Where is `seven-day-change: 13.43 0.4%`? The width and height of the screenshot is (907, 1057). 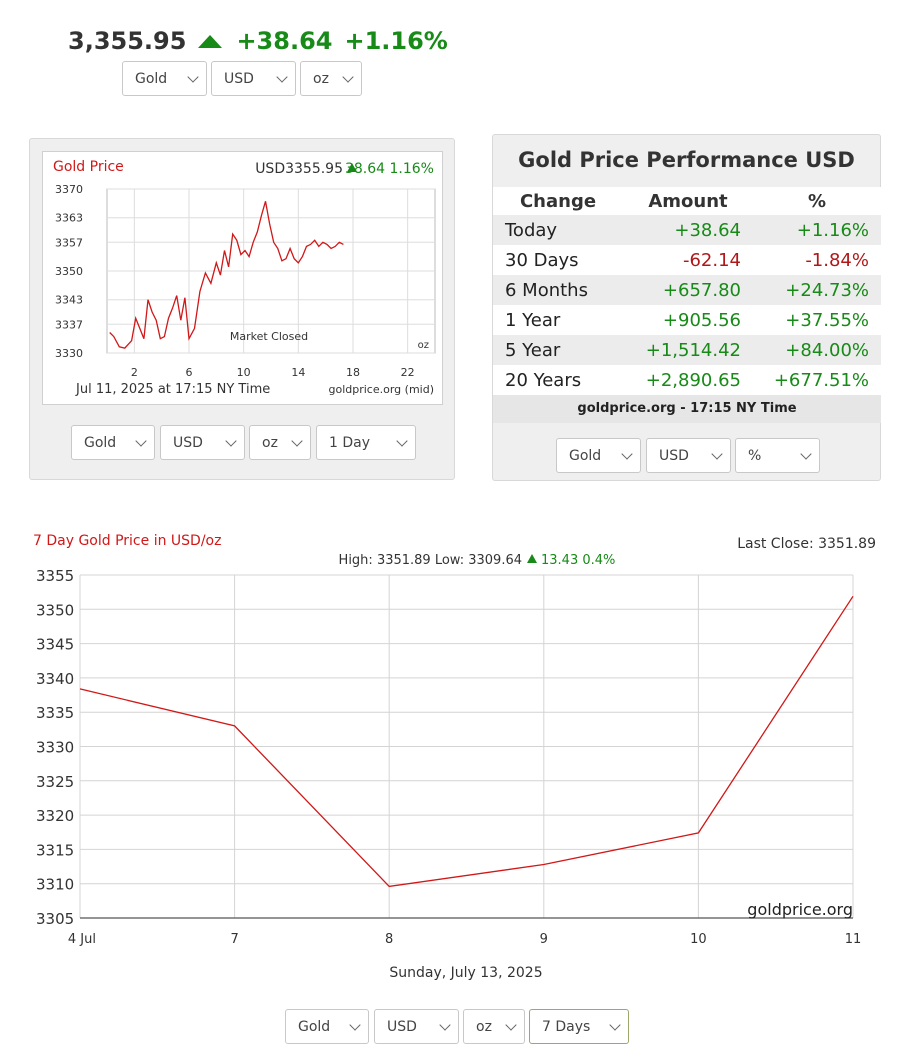 seven-day-change: 13.43 0.4% is located at coordinates (578, 560).